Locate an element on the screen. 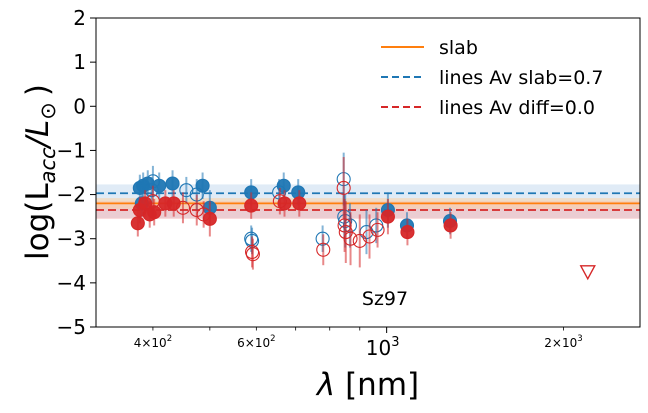  y-axis: 2 1 0 −1 −2 −3 −4 −5 is located at coordinates (76, 172).